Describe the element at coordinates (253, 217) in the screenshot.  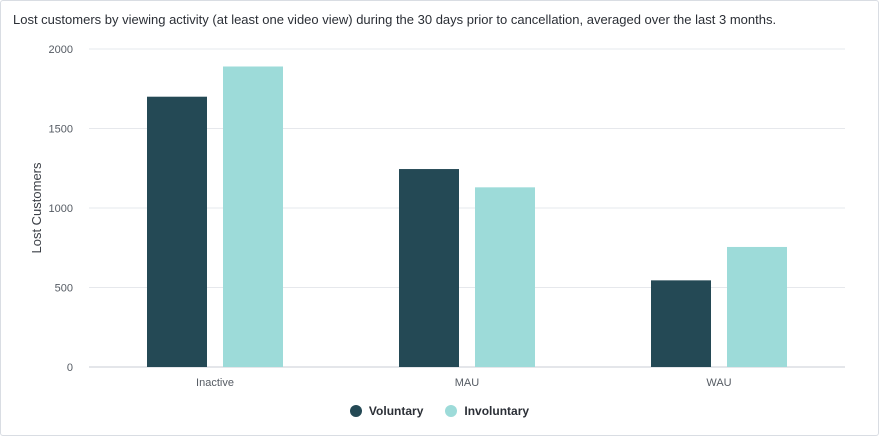
I see `bar-involuntary-inactive` at that location.